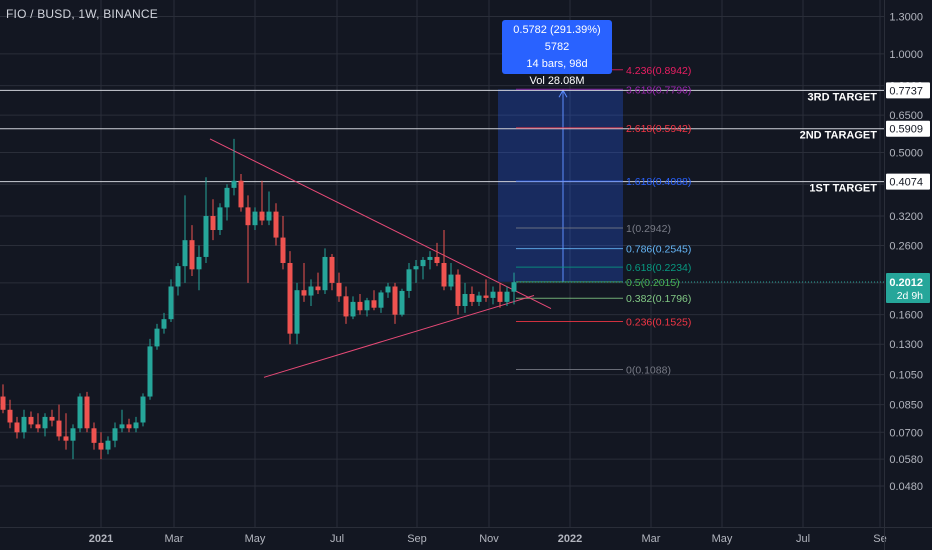 Image resolution: width=932 pixels, height=550 pixels. What do you see at coordinates (417, 539) in the screenshot?
I see `x-tick-label: Sep` at bounding box center [417, 539].